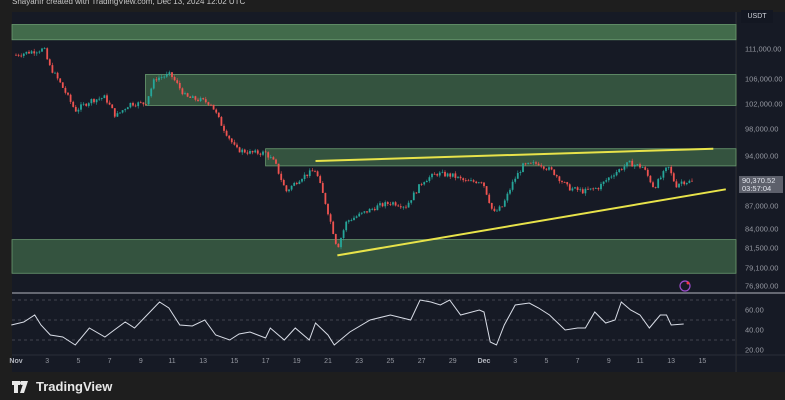 This screenshot has height=400, width=785. What do you see at coordinates (172, 361) in the screenshot?
I see `date-tick-label: 11` at bounding box center [172, 361].